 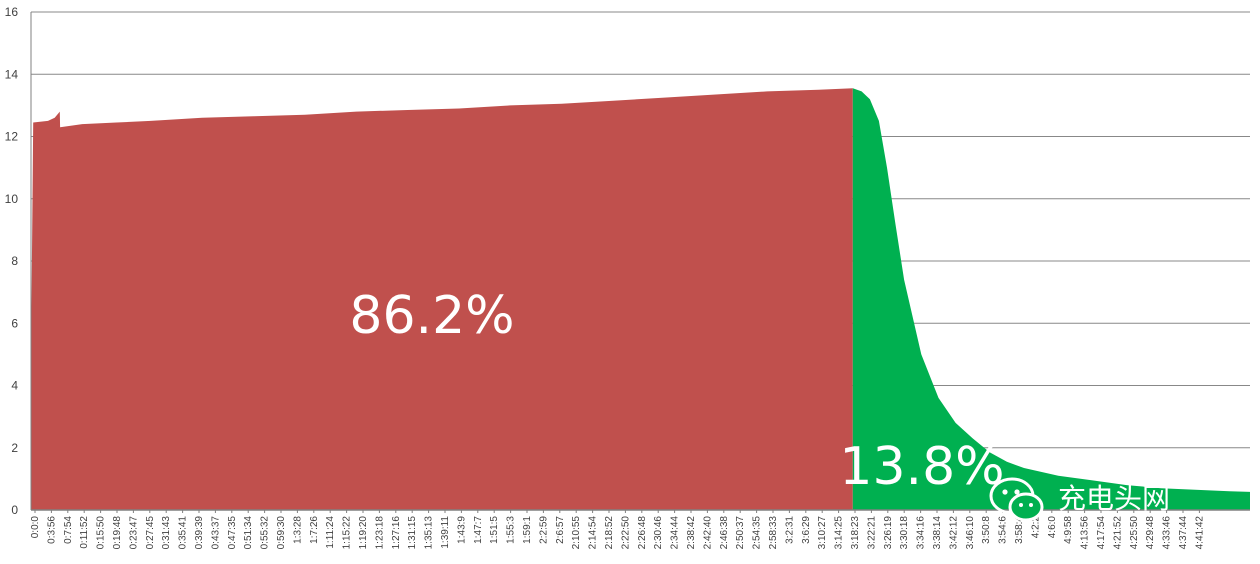 What do you see at coordinates (986, 530) in the screenshot?
I see `x-tick-label: 3:50:8` at bounding box center [986, 530].